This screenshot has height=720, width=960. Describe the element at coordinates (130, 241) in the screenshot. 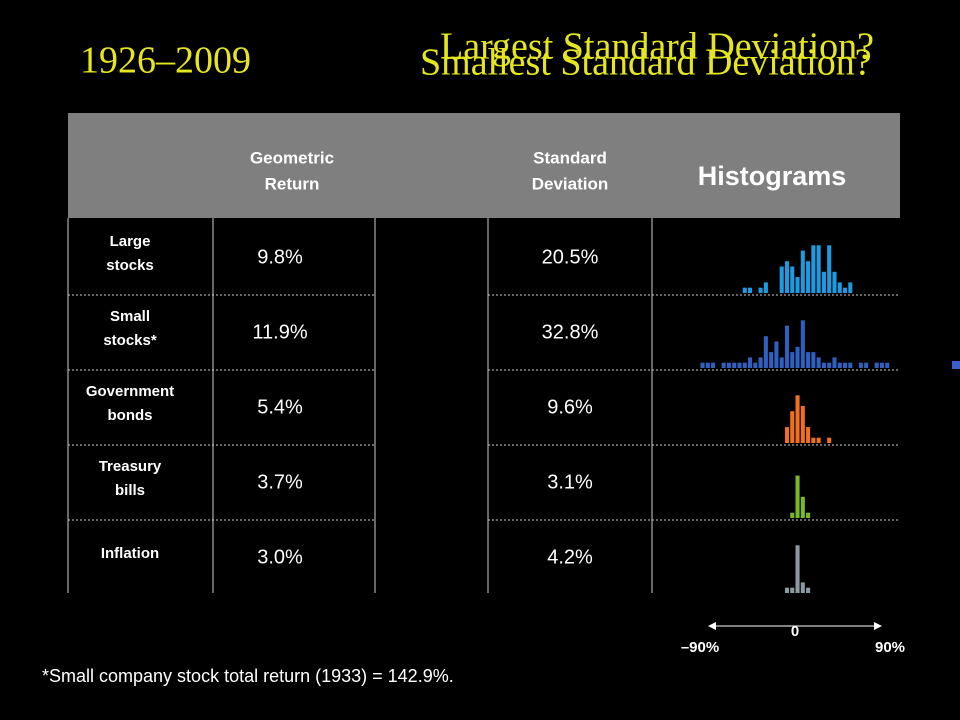

I see `row-label: Large` at that location.